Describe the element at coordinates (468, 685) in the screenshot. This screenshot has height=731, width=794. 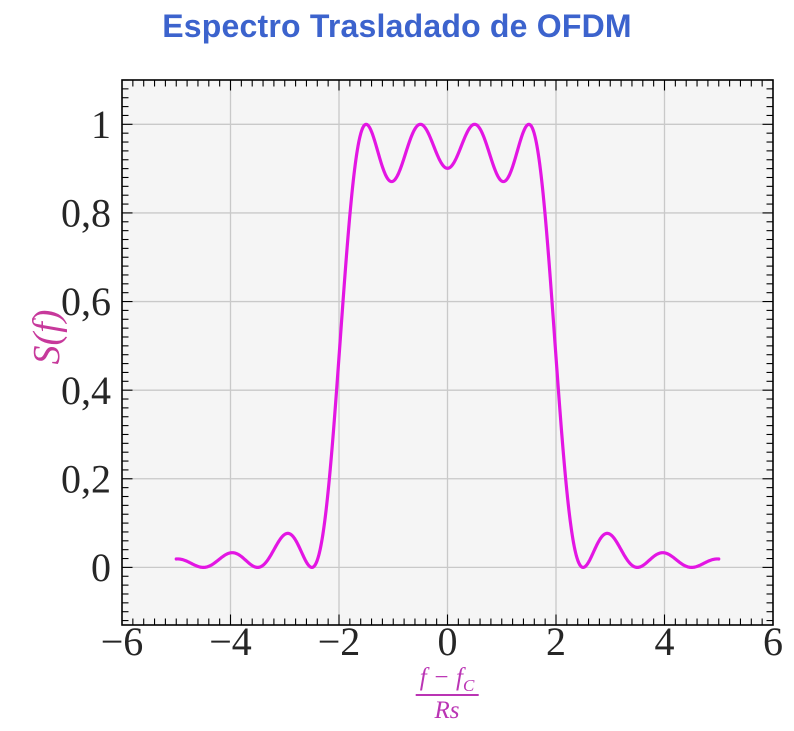
I see `x-label-numerator-subscript: C` at that location.